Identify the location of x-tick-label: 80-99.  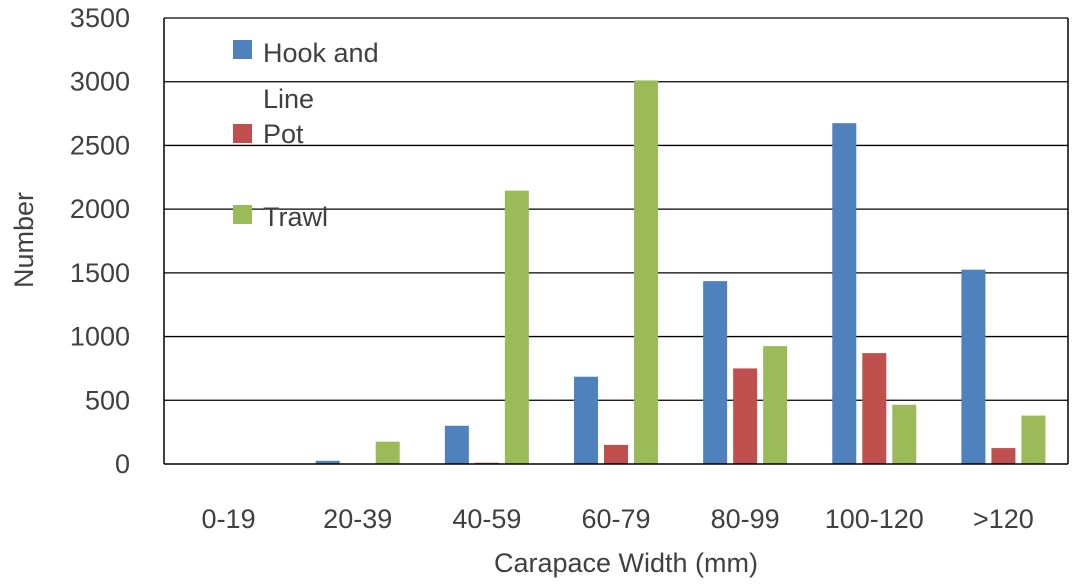
(745, 519).